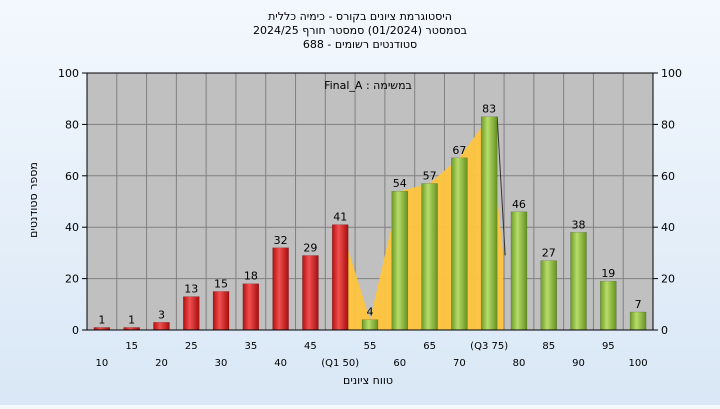  I want to click on x-tick-label-50: (Q1 50), so click(340, 363).